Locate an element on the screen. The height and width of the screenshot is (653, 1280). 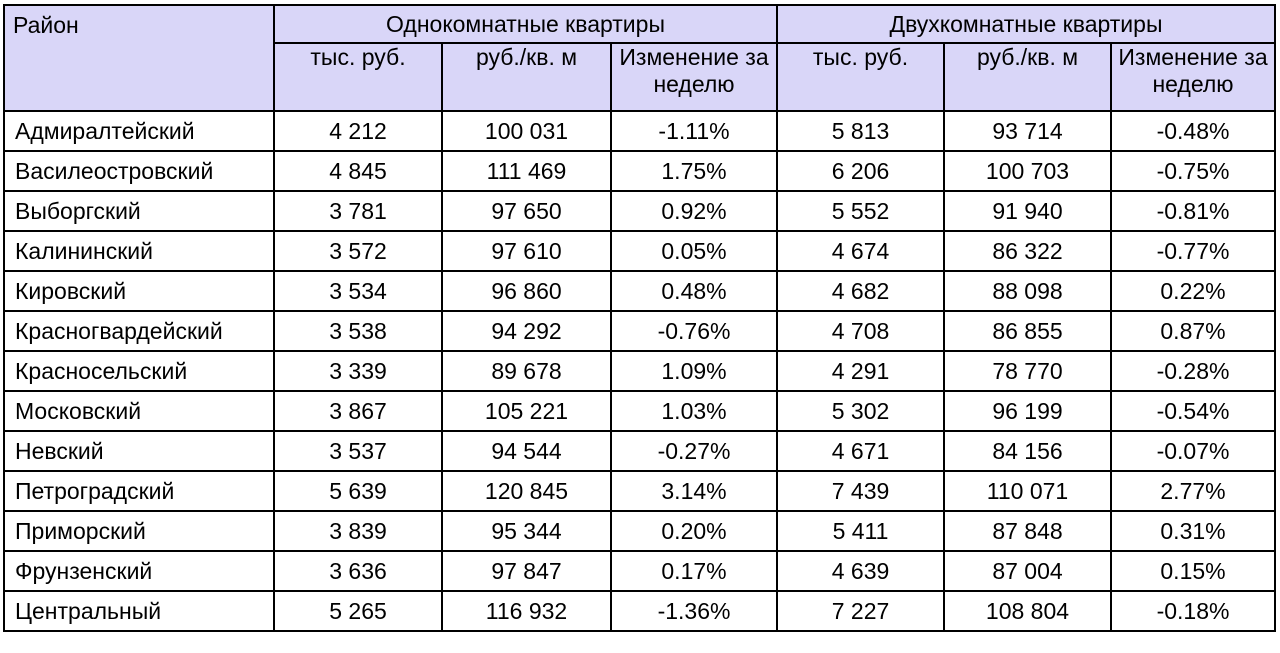
one-room-weekly-change-cell: 0.20% is located at coordinates (694, 531).